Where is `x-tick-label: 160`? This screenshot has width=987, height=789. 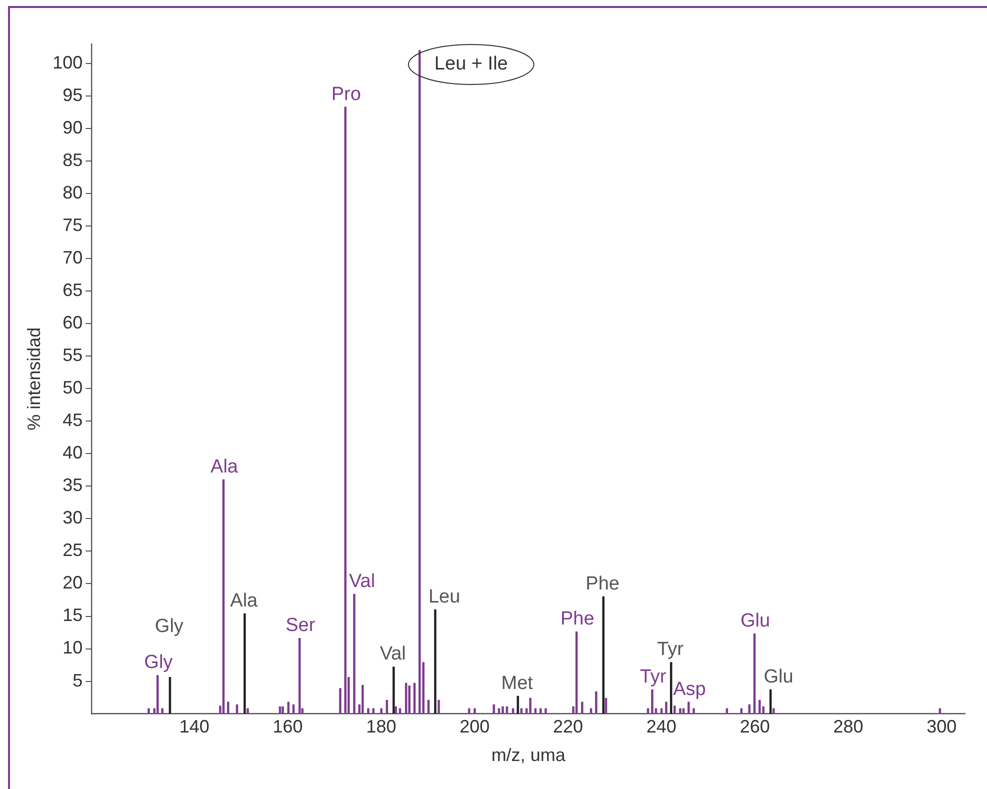 x-tick-label: 160 is located at coordinates (287, 726).